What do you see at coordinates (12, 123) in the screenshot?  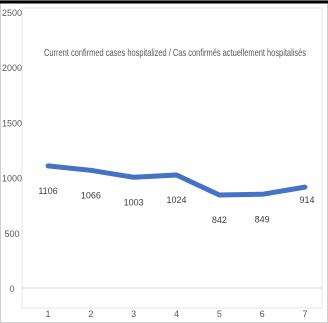 I see `y-tick-label: 1500` at bounding box center [12, 123].